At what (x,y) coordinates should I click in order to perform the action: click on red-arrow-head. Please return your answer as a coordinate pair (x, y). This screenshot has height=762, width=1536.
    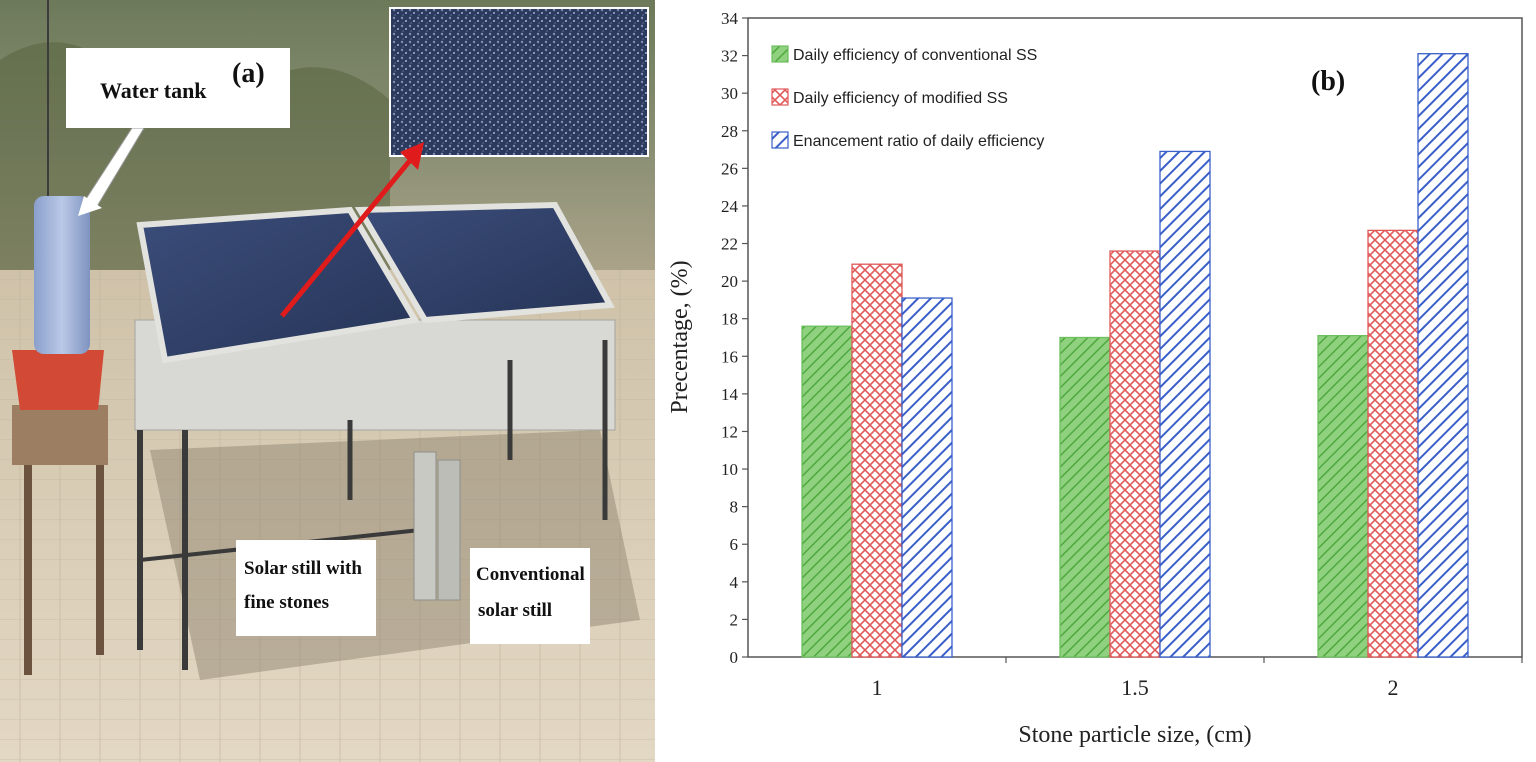
    Looking at the image, I should click on (412, 156).